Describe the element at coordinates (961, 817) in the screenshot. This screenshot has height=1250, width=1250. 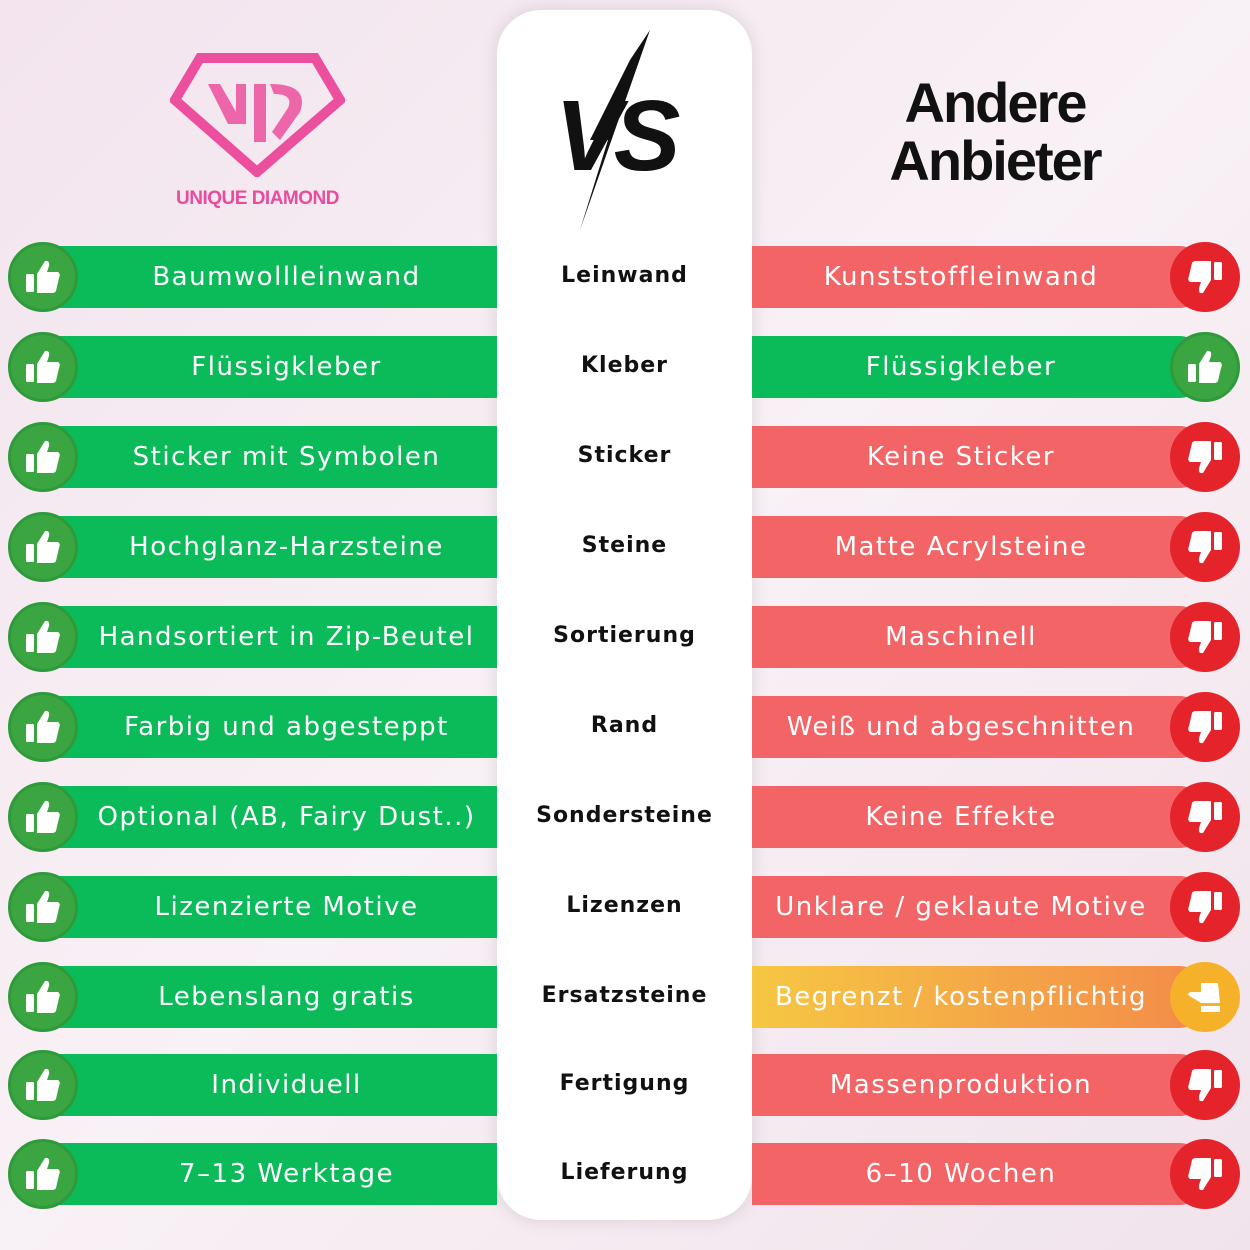
I see `theirs-label: Keine Effekte` at that location.